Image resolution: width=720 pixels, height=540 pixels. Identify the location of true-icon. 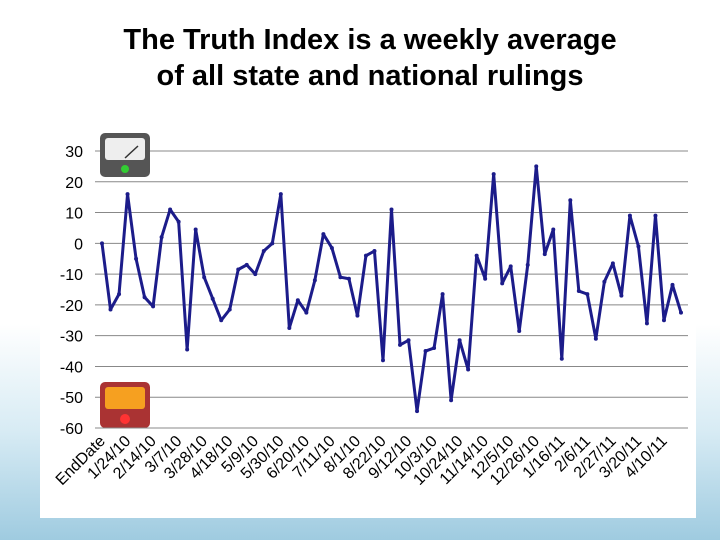
(125, 155).